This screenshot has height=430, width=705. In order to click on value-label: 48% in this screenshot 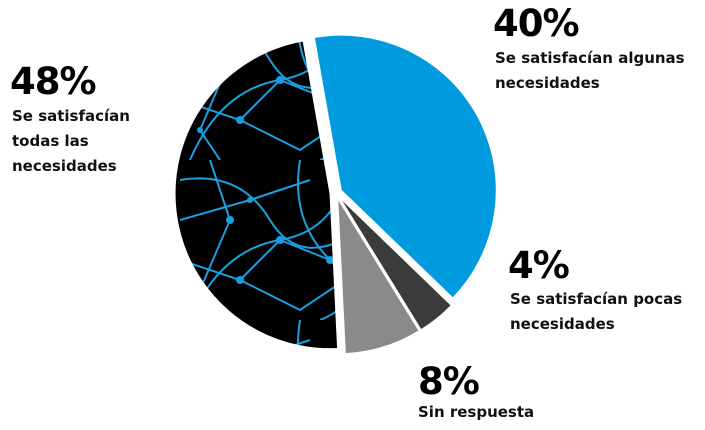, I will do `click(53, 81)`.